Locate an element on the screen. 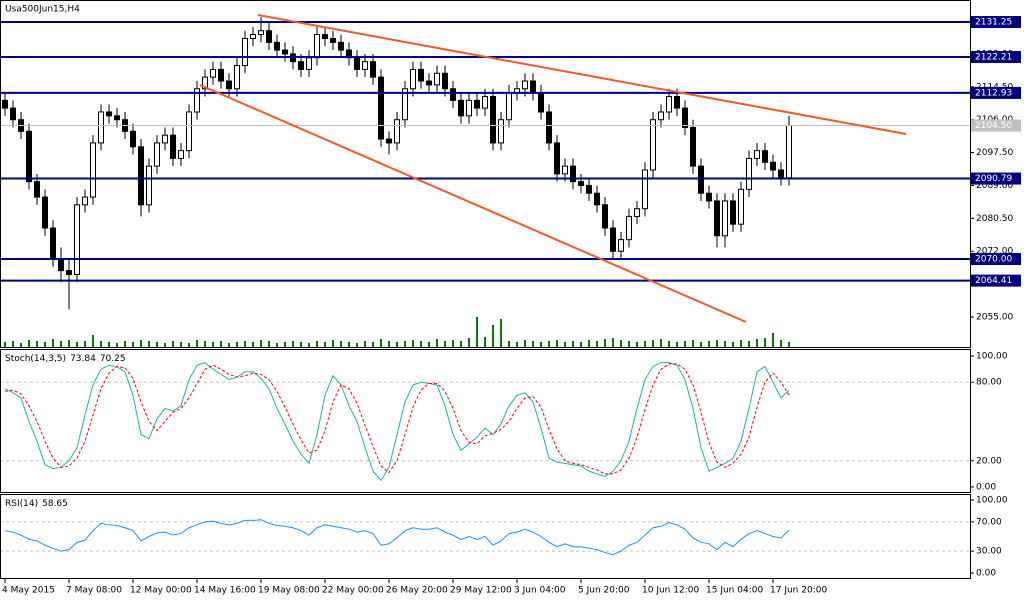 This screenshot has width=1024, height=600. indicator-title: Stoch(14,3,5) 73.84 70.25 is located at coordinates (65, 359).